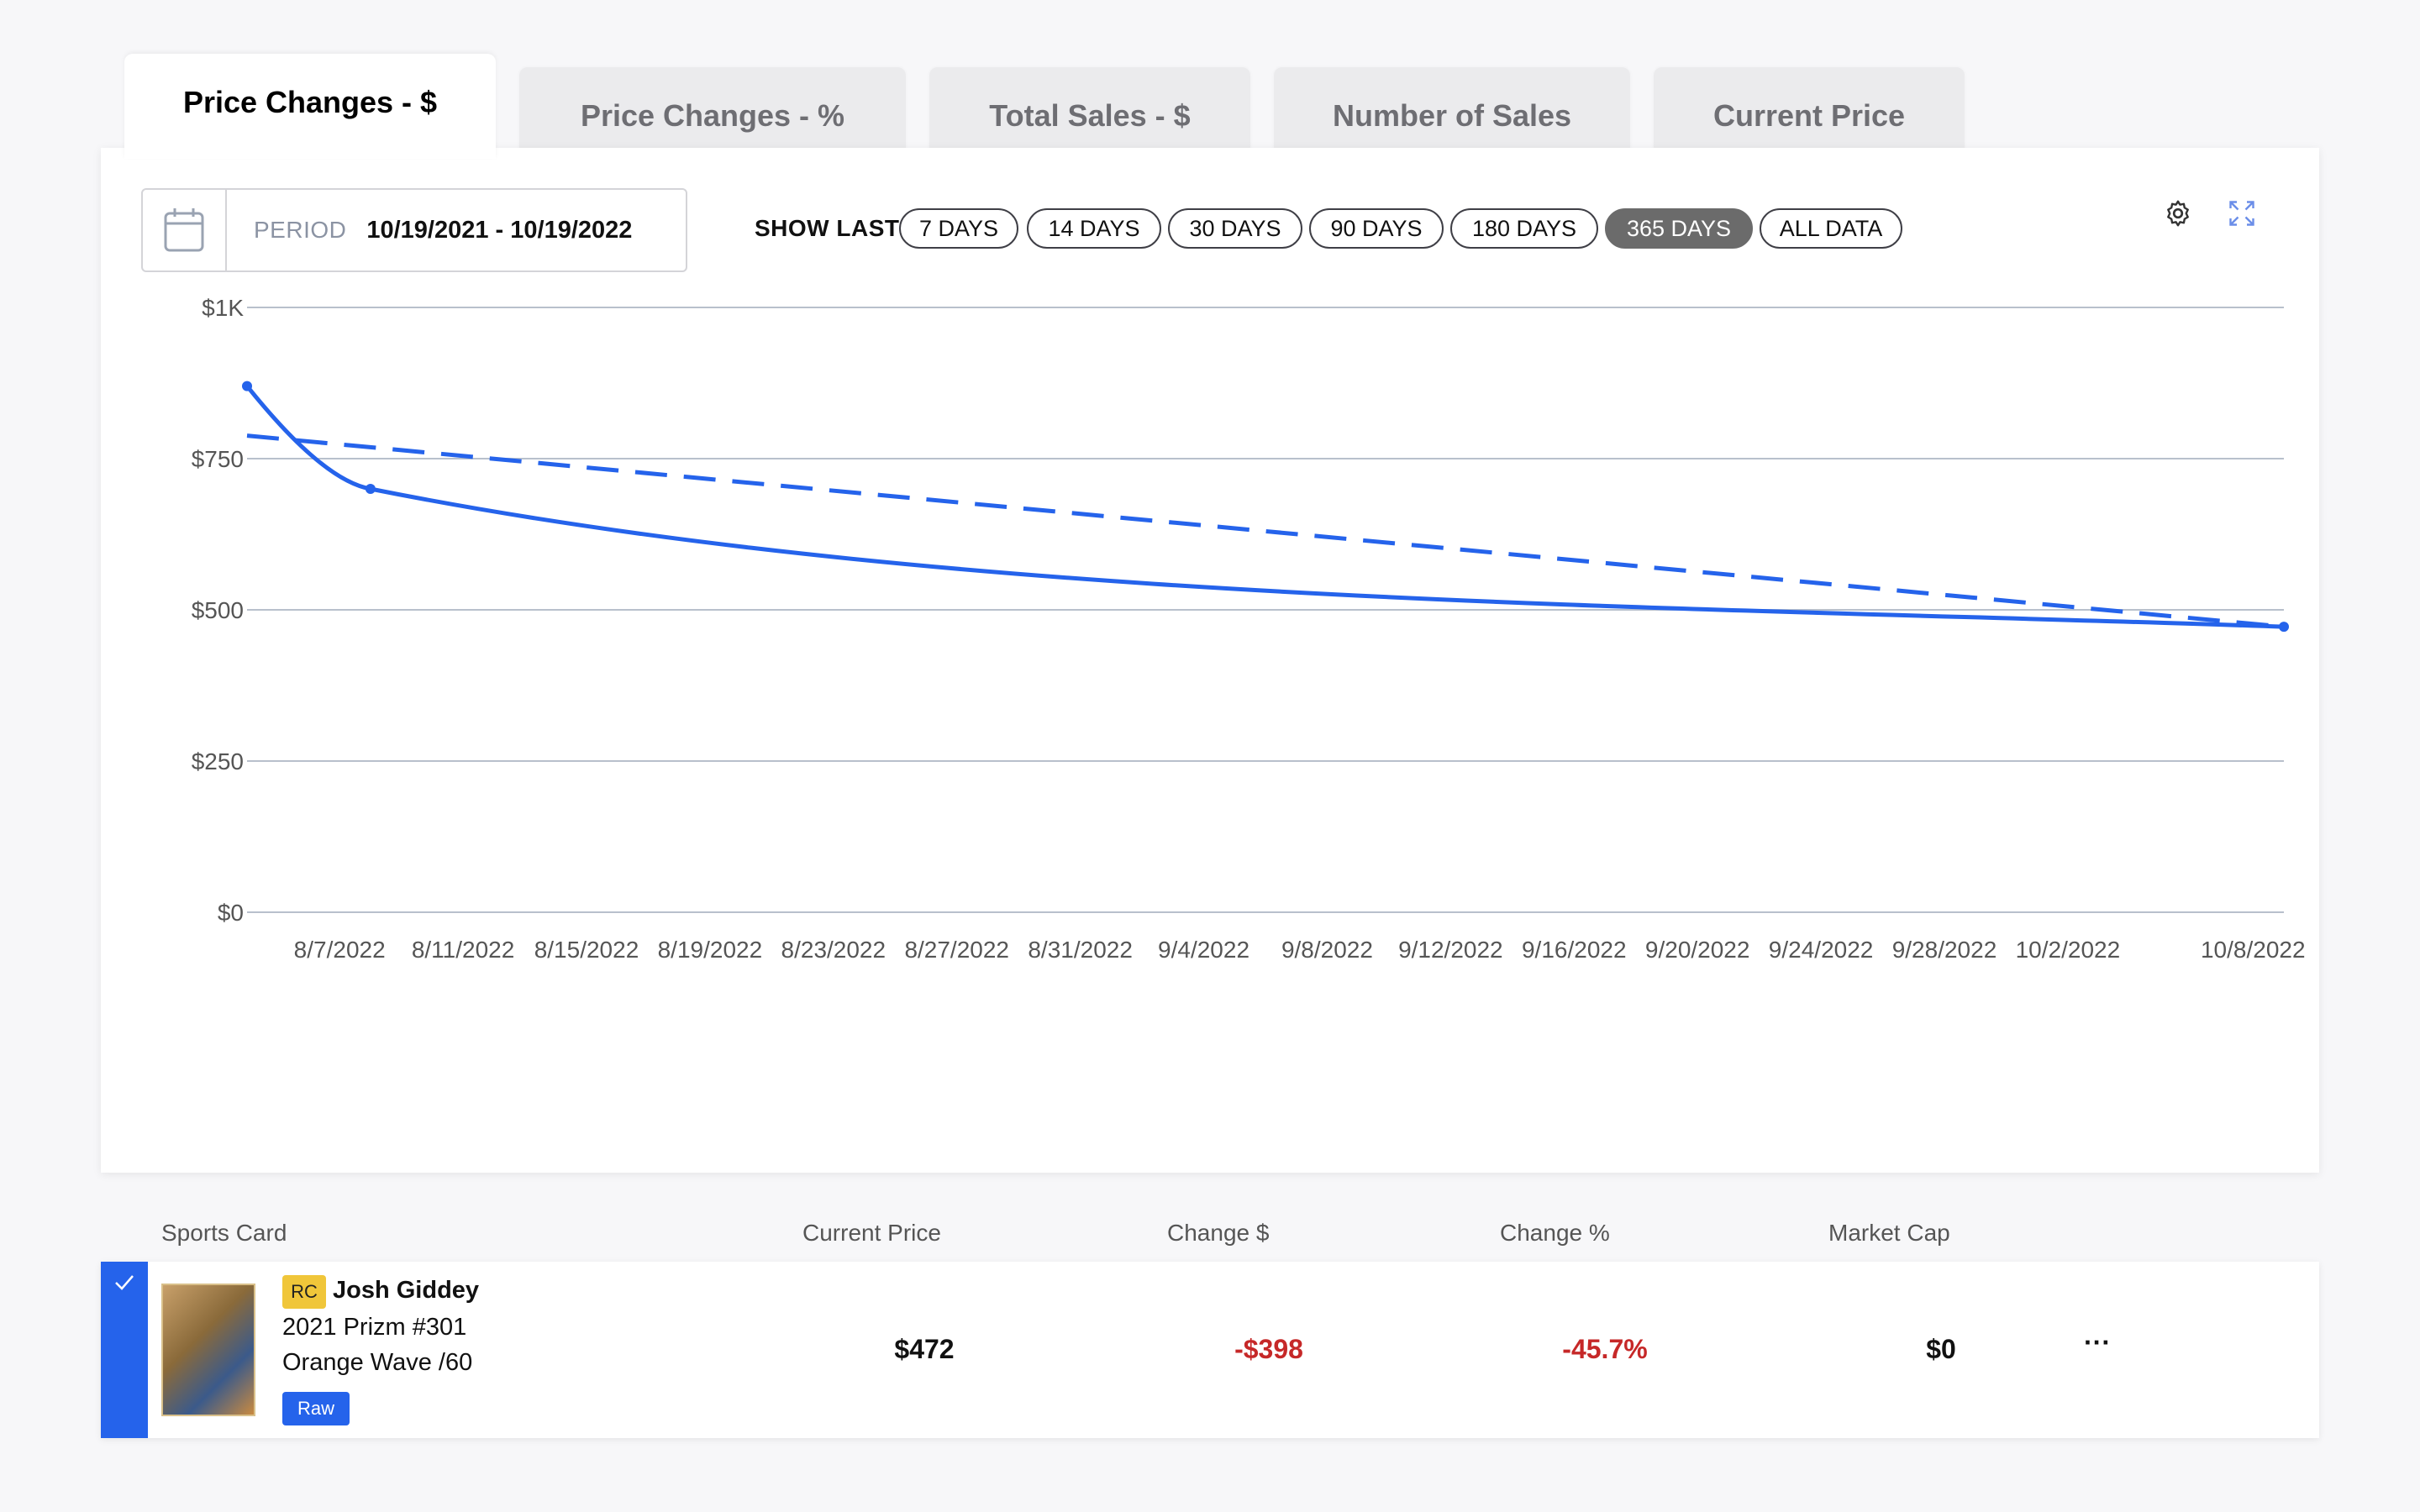  What do you see at coordinates (185, 230) in the screenshot?
I see `calendar-icon` at bounding box center [185, 230].